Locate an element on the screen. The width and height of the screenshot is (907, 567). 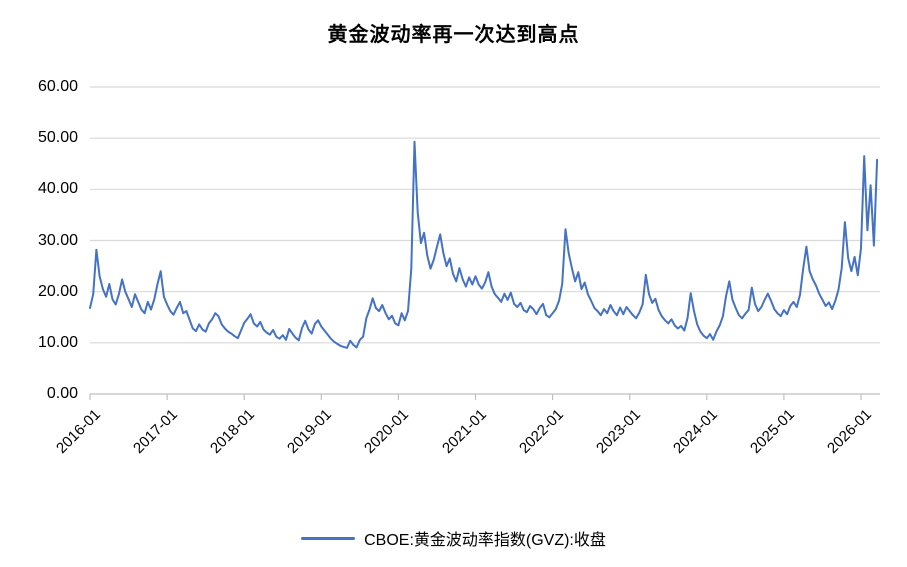
legend-line-marker is located at coordinates (328, 538).